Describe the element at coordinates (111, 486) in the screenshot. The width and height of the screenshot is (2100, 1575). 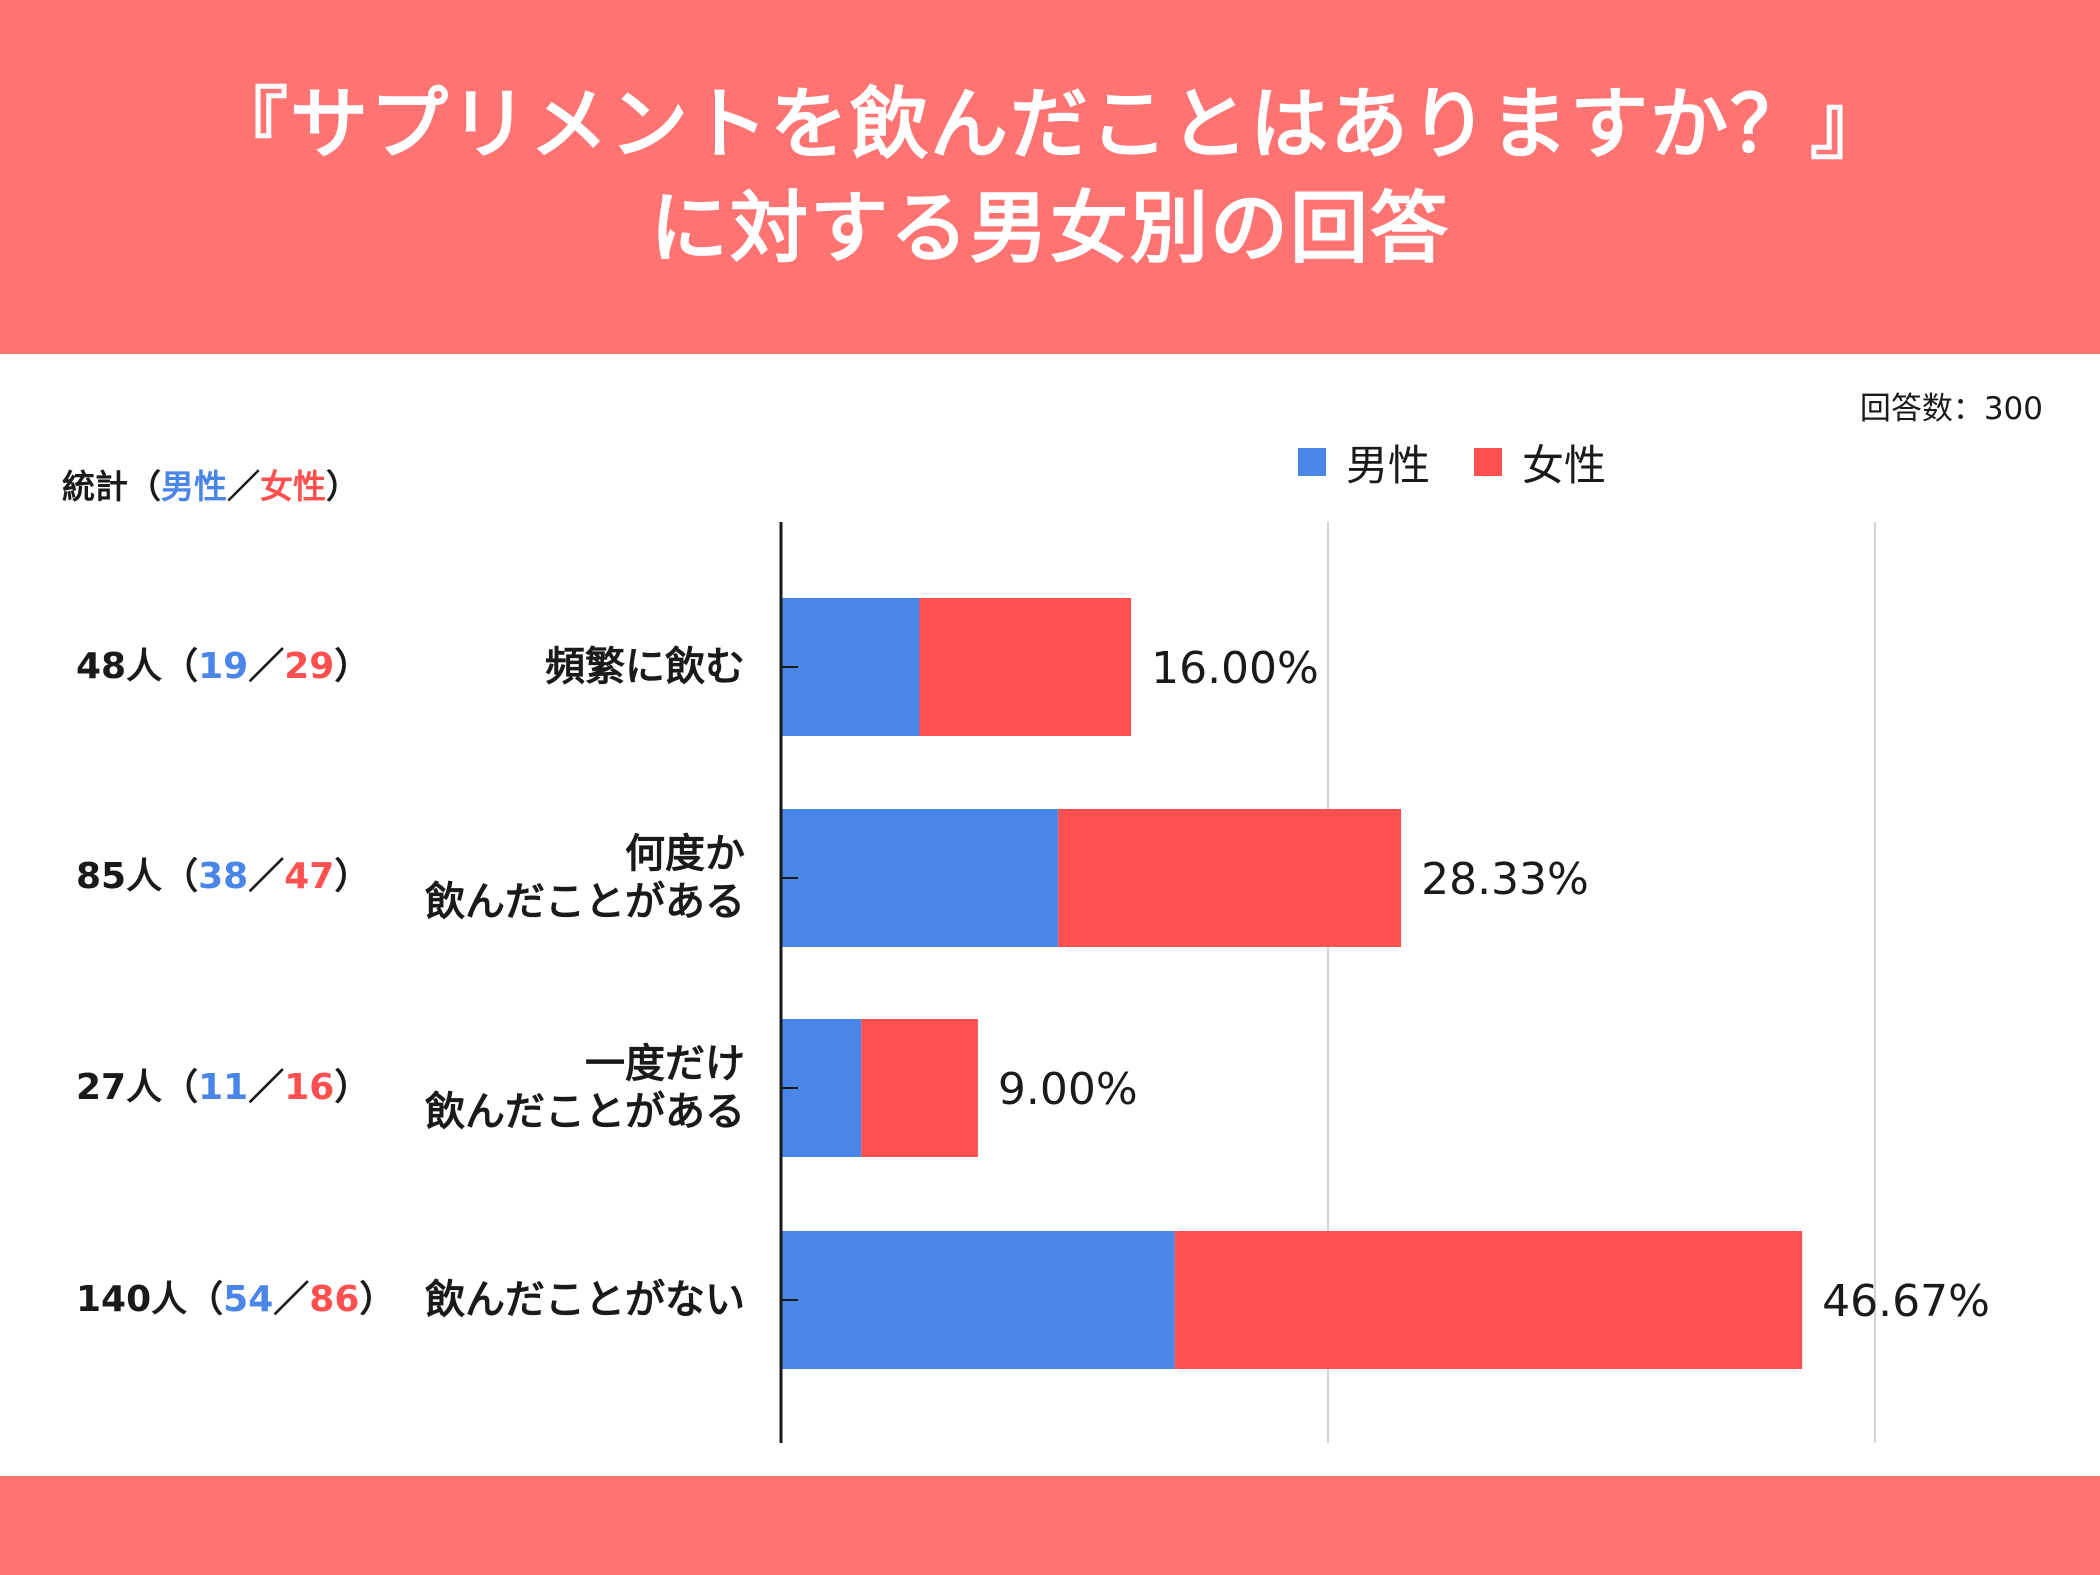
I see `stats-header-prefix: 統計（` at that location.